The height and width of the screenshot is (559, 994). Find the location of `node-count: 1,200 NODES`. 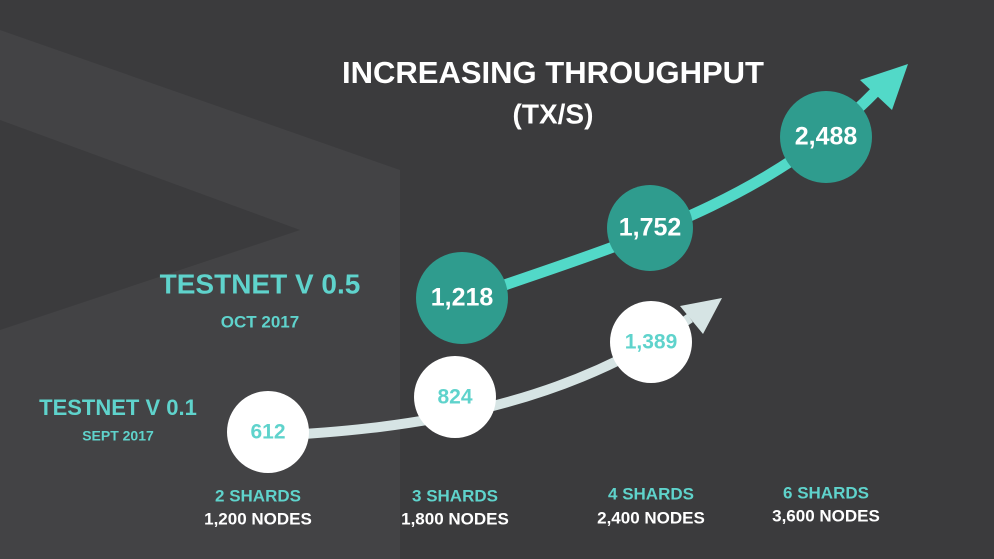

node-count: 1,200 NODES is located at coordinates (258, 518).